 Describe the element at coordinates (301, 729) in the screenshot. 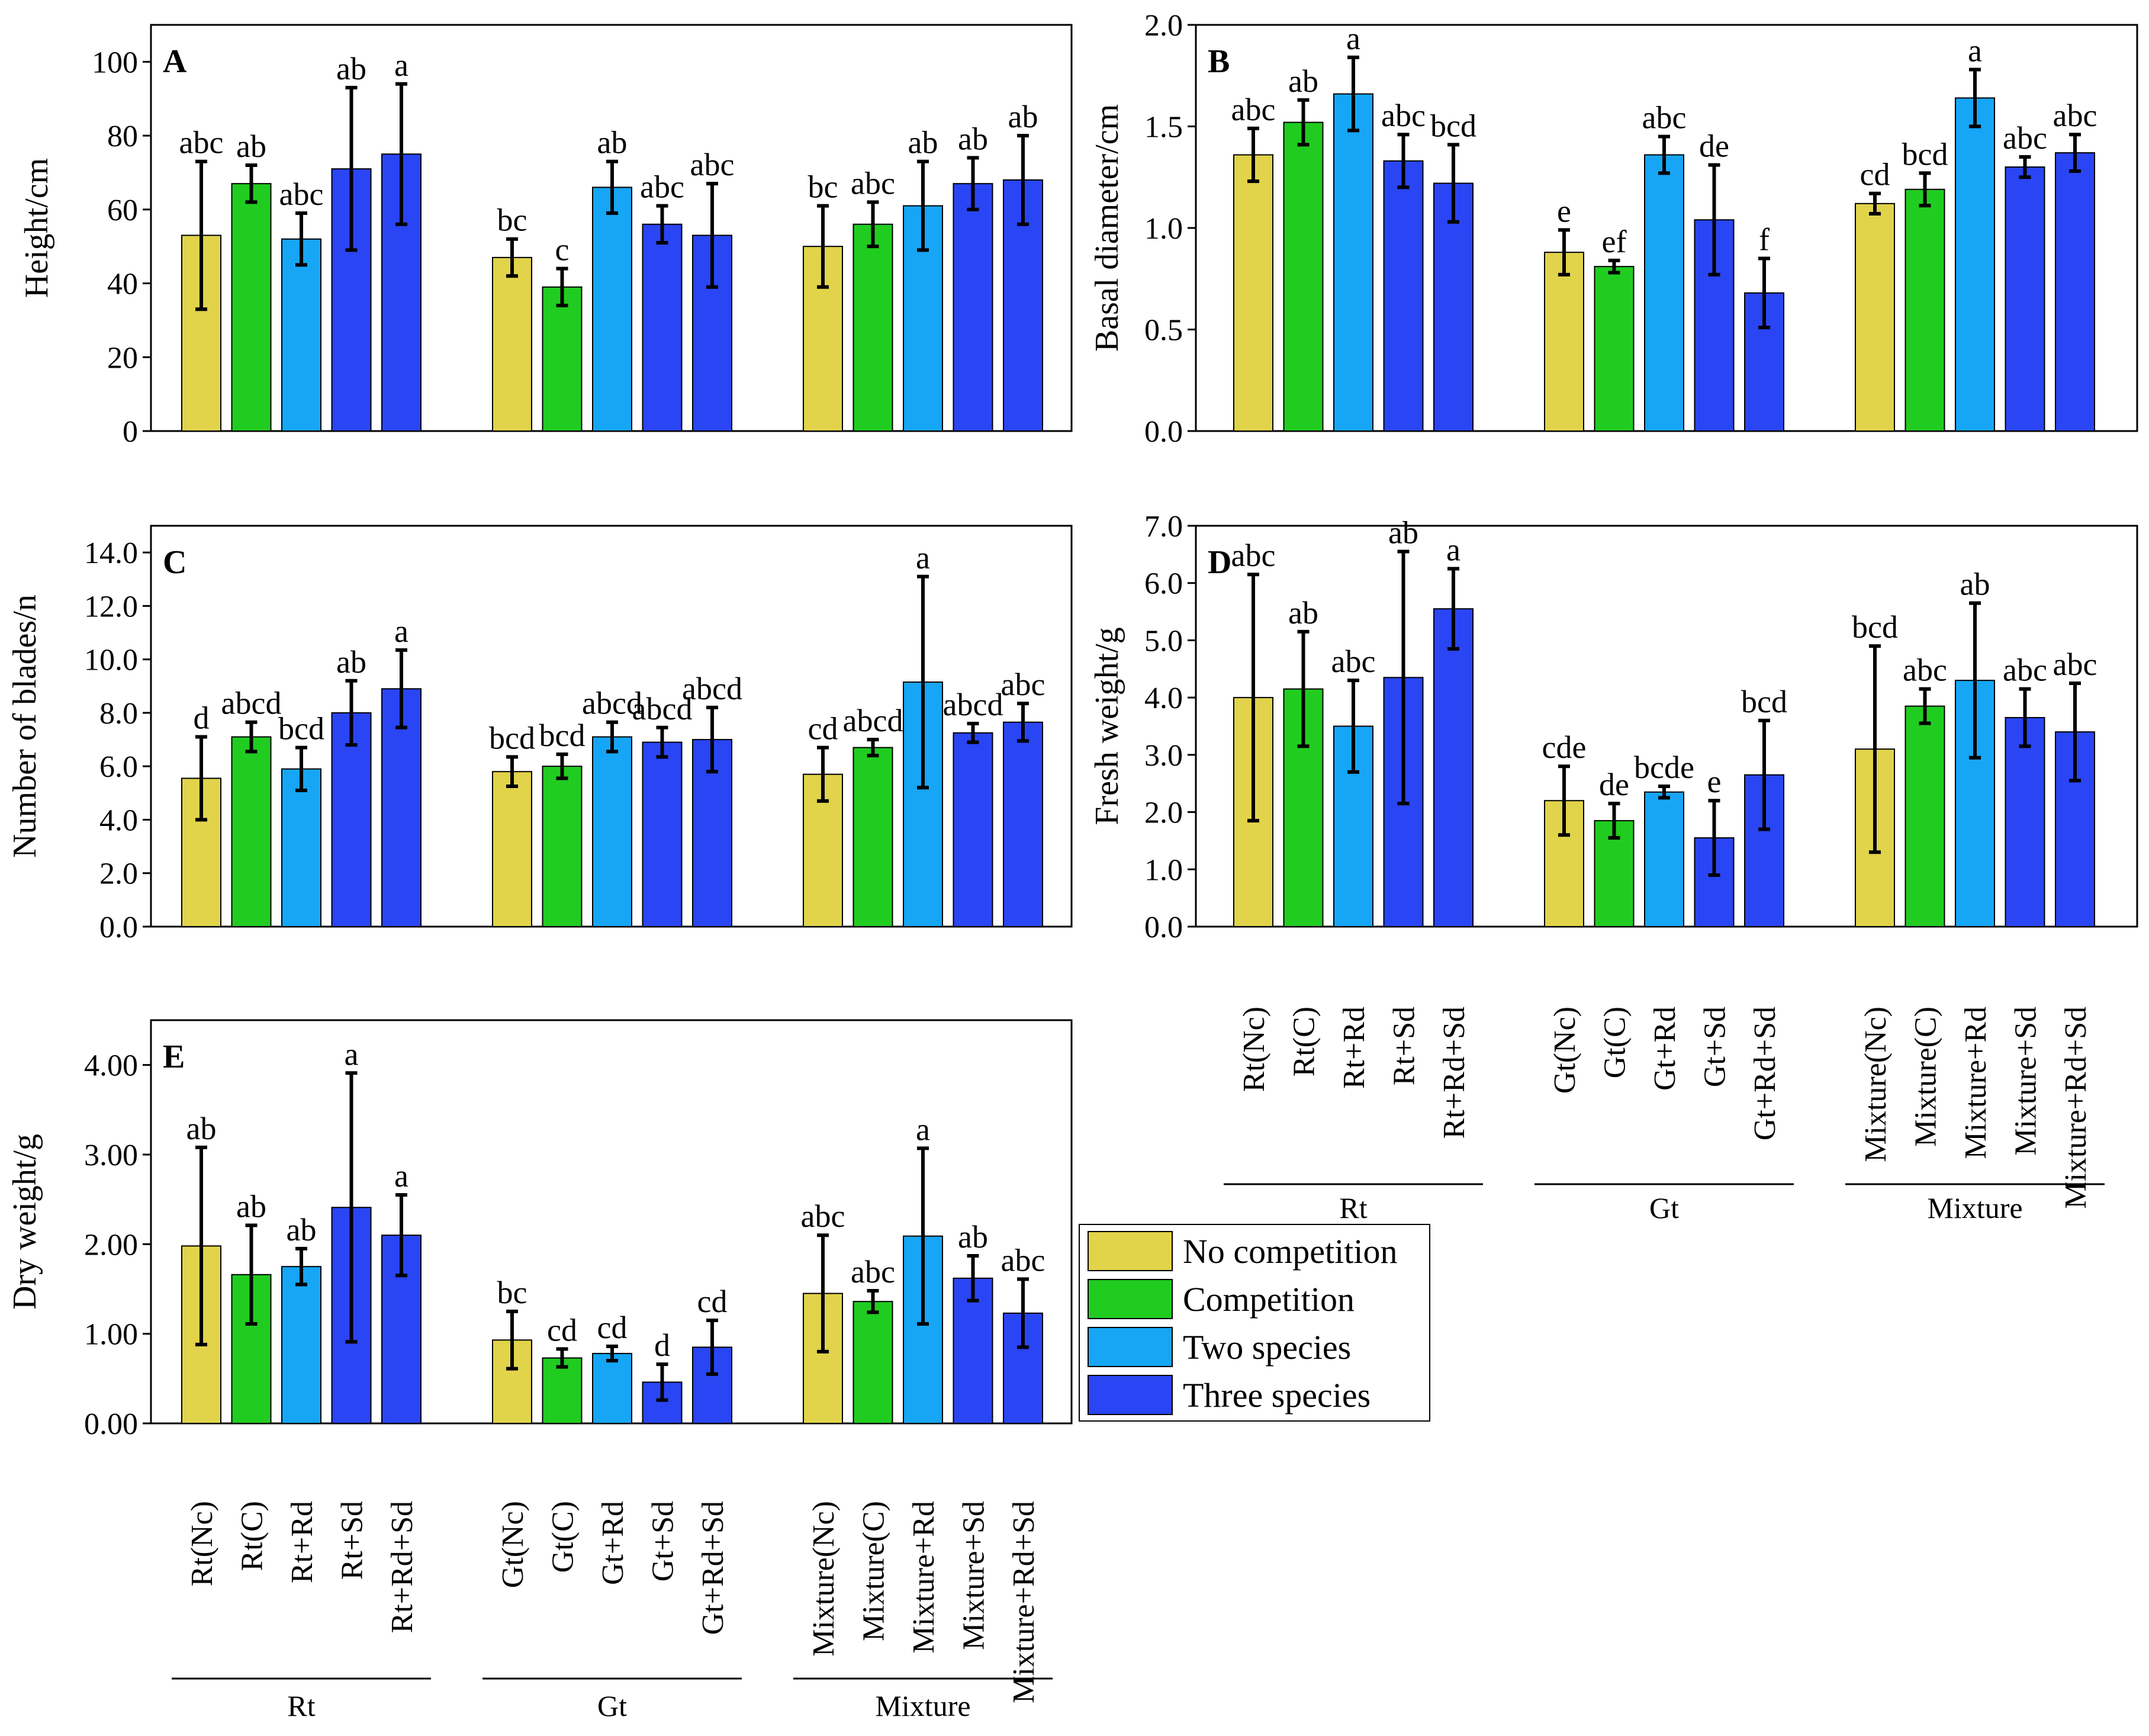

I see `significance-label-rt-rd: bcd` at that location.